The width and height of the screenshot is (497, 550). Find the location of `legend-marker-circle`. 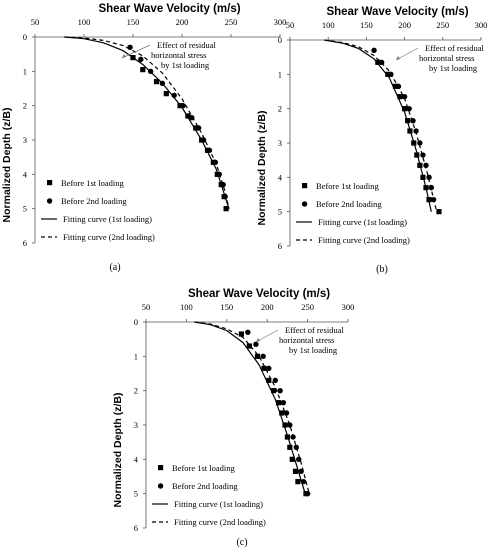

legend-marker-circle is located at coordinates (304, 204).